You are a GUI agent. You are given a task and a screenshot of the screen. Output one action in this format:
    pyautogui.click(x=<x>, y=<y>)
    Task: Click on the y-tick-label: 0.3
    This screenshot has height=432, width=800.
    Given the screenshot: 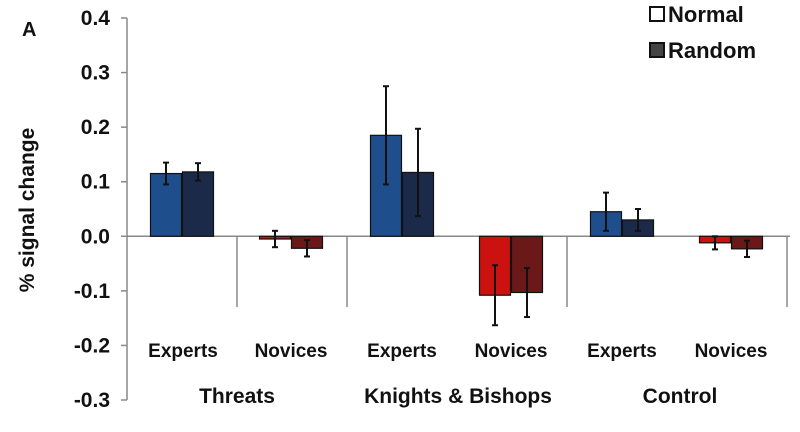 What is the action you would take?
    pyautogui.click(x=95, y=73)
    